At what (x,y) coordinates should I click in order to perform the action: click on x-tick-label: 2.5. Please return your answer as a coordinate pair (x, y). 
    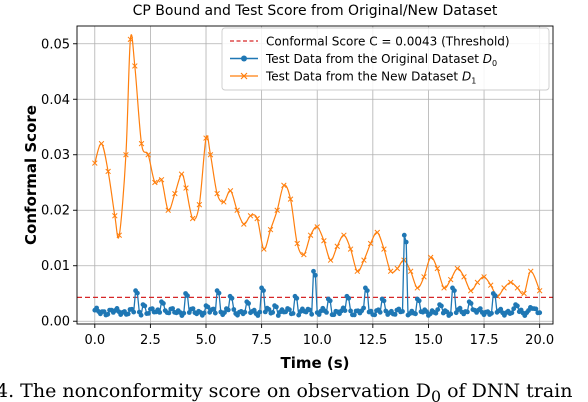
    Looking at the image, I should click on (150, 340).